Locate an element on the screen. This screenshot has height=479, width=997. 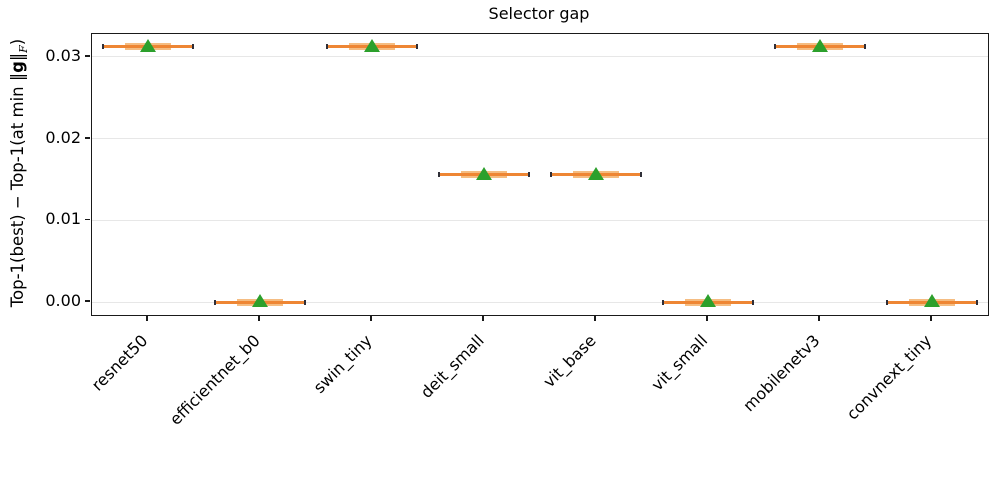
y-tick-label: 0.02 is located at coordinates (63, 137).